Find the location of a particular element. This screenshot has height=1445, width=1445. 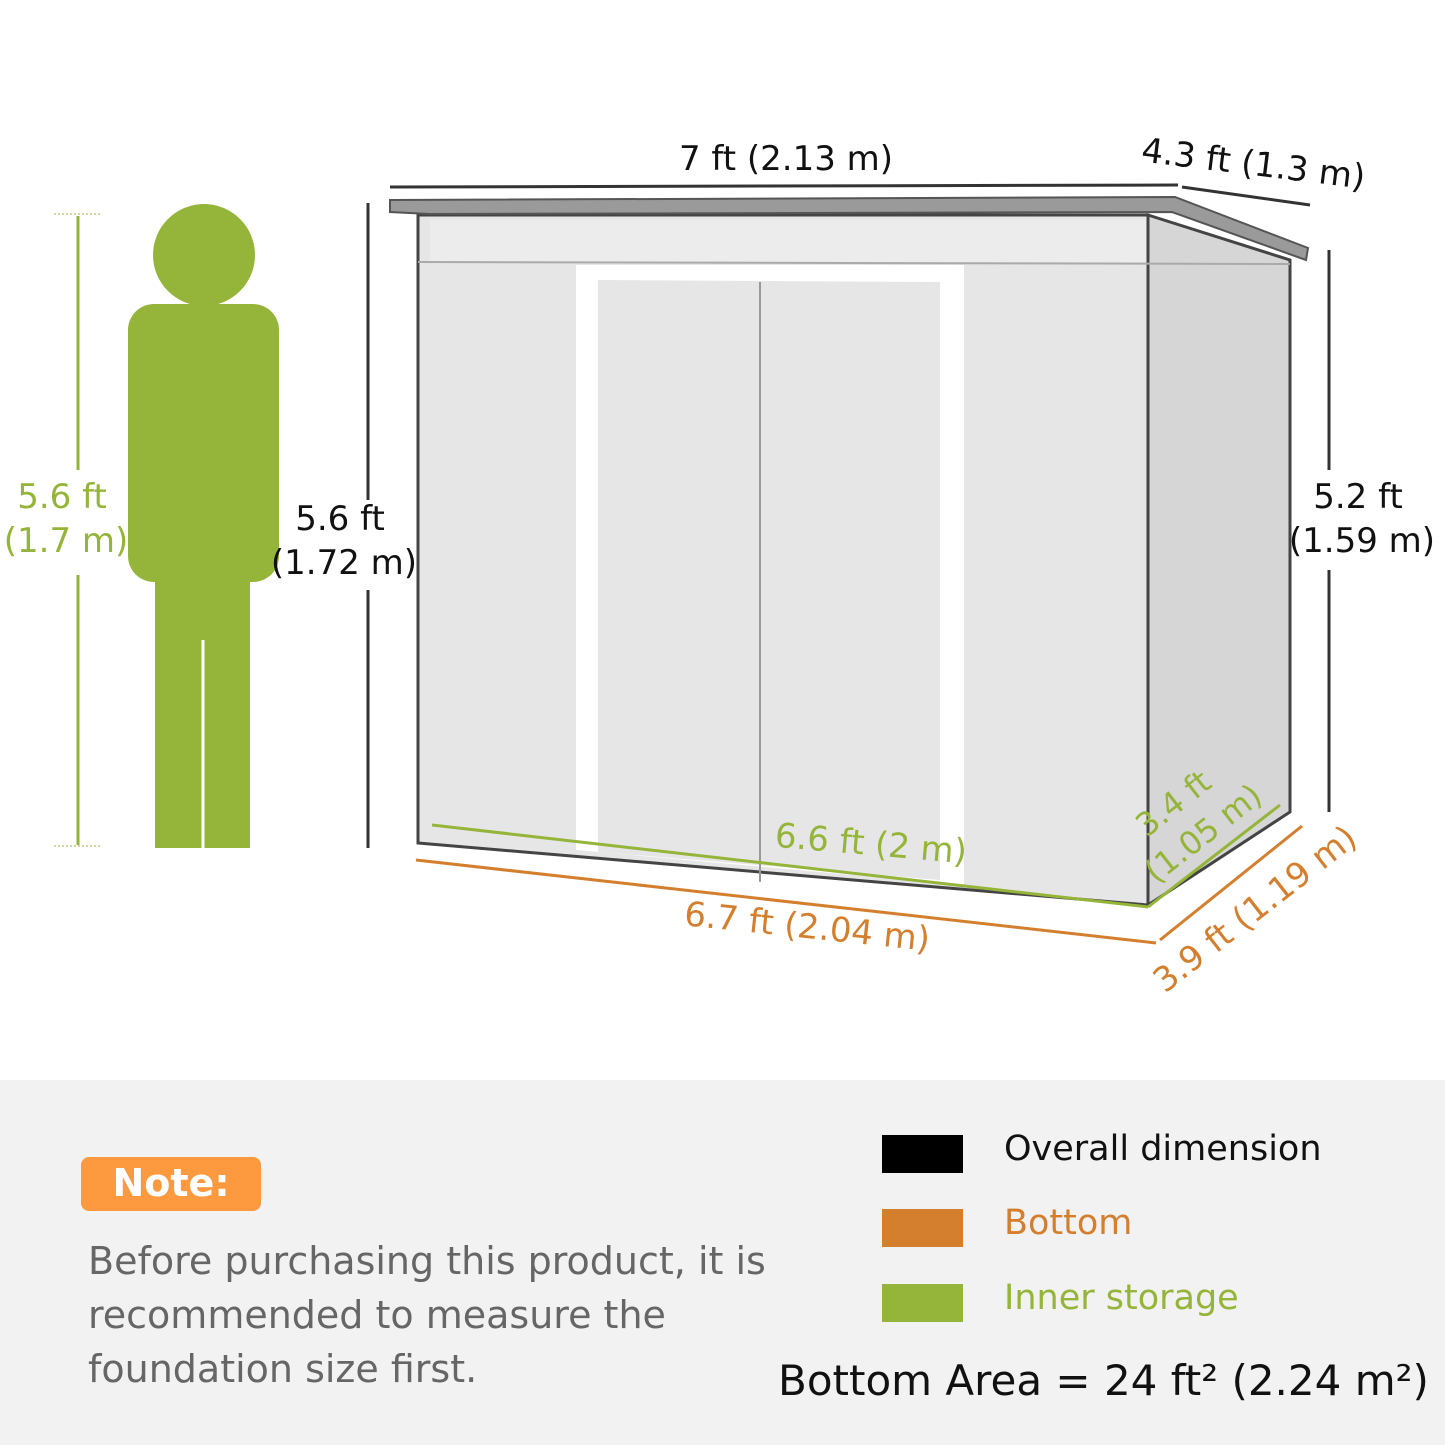

back-height-ft: 5.2 ft is located at coordinates (1358, 497).